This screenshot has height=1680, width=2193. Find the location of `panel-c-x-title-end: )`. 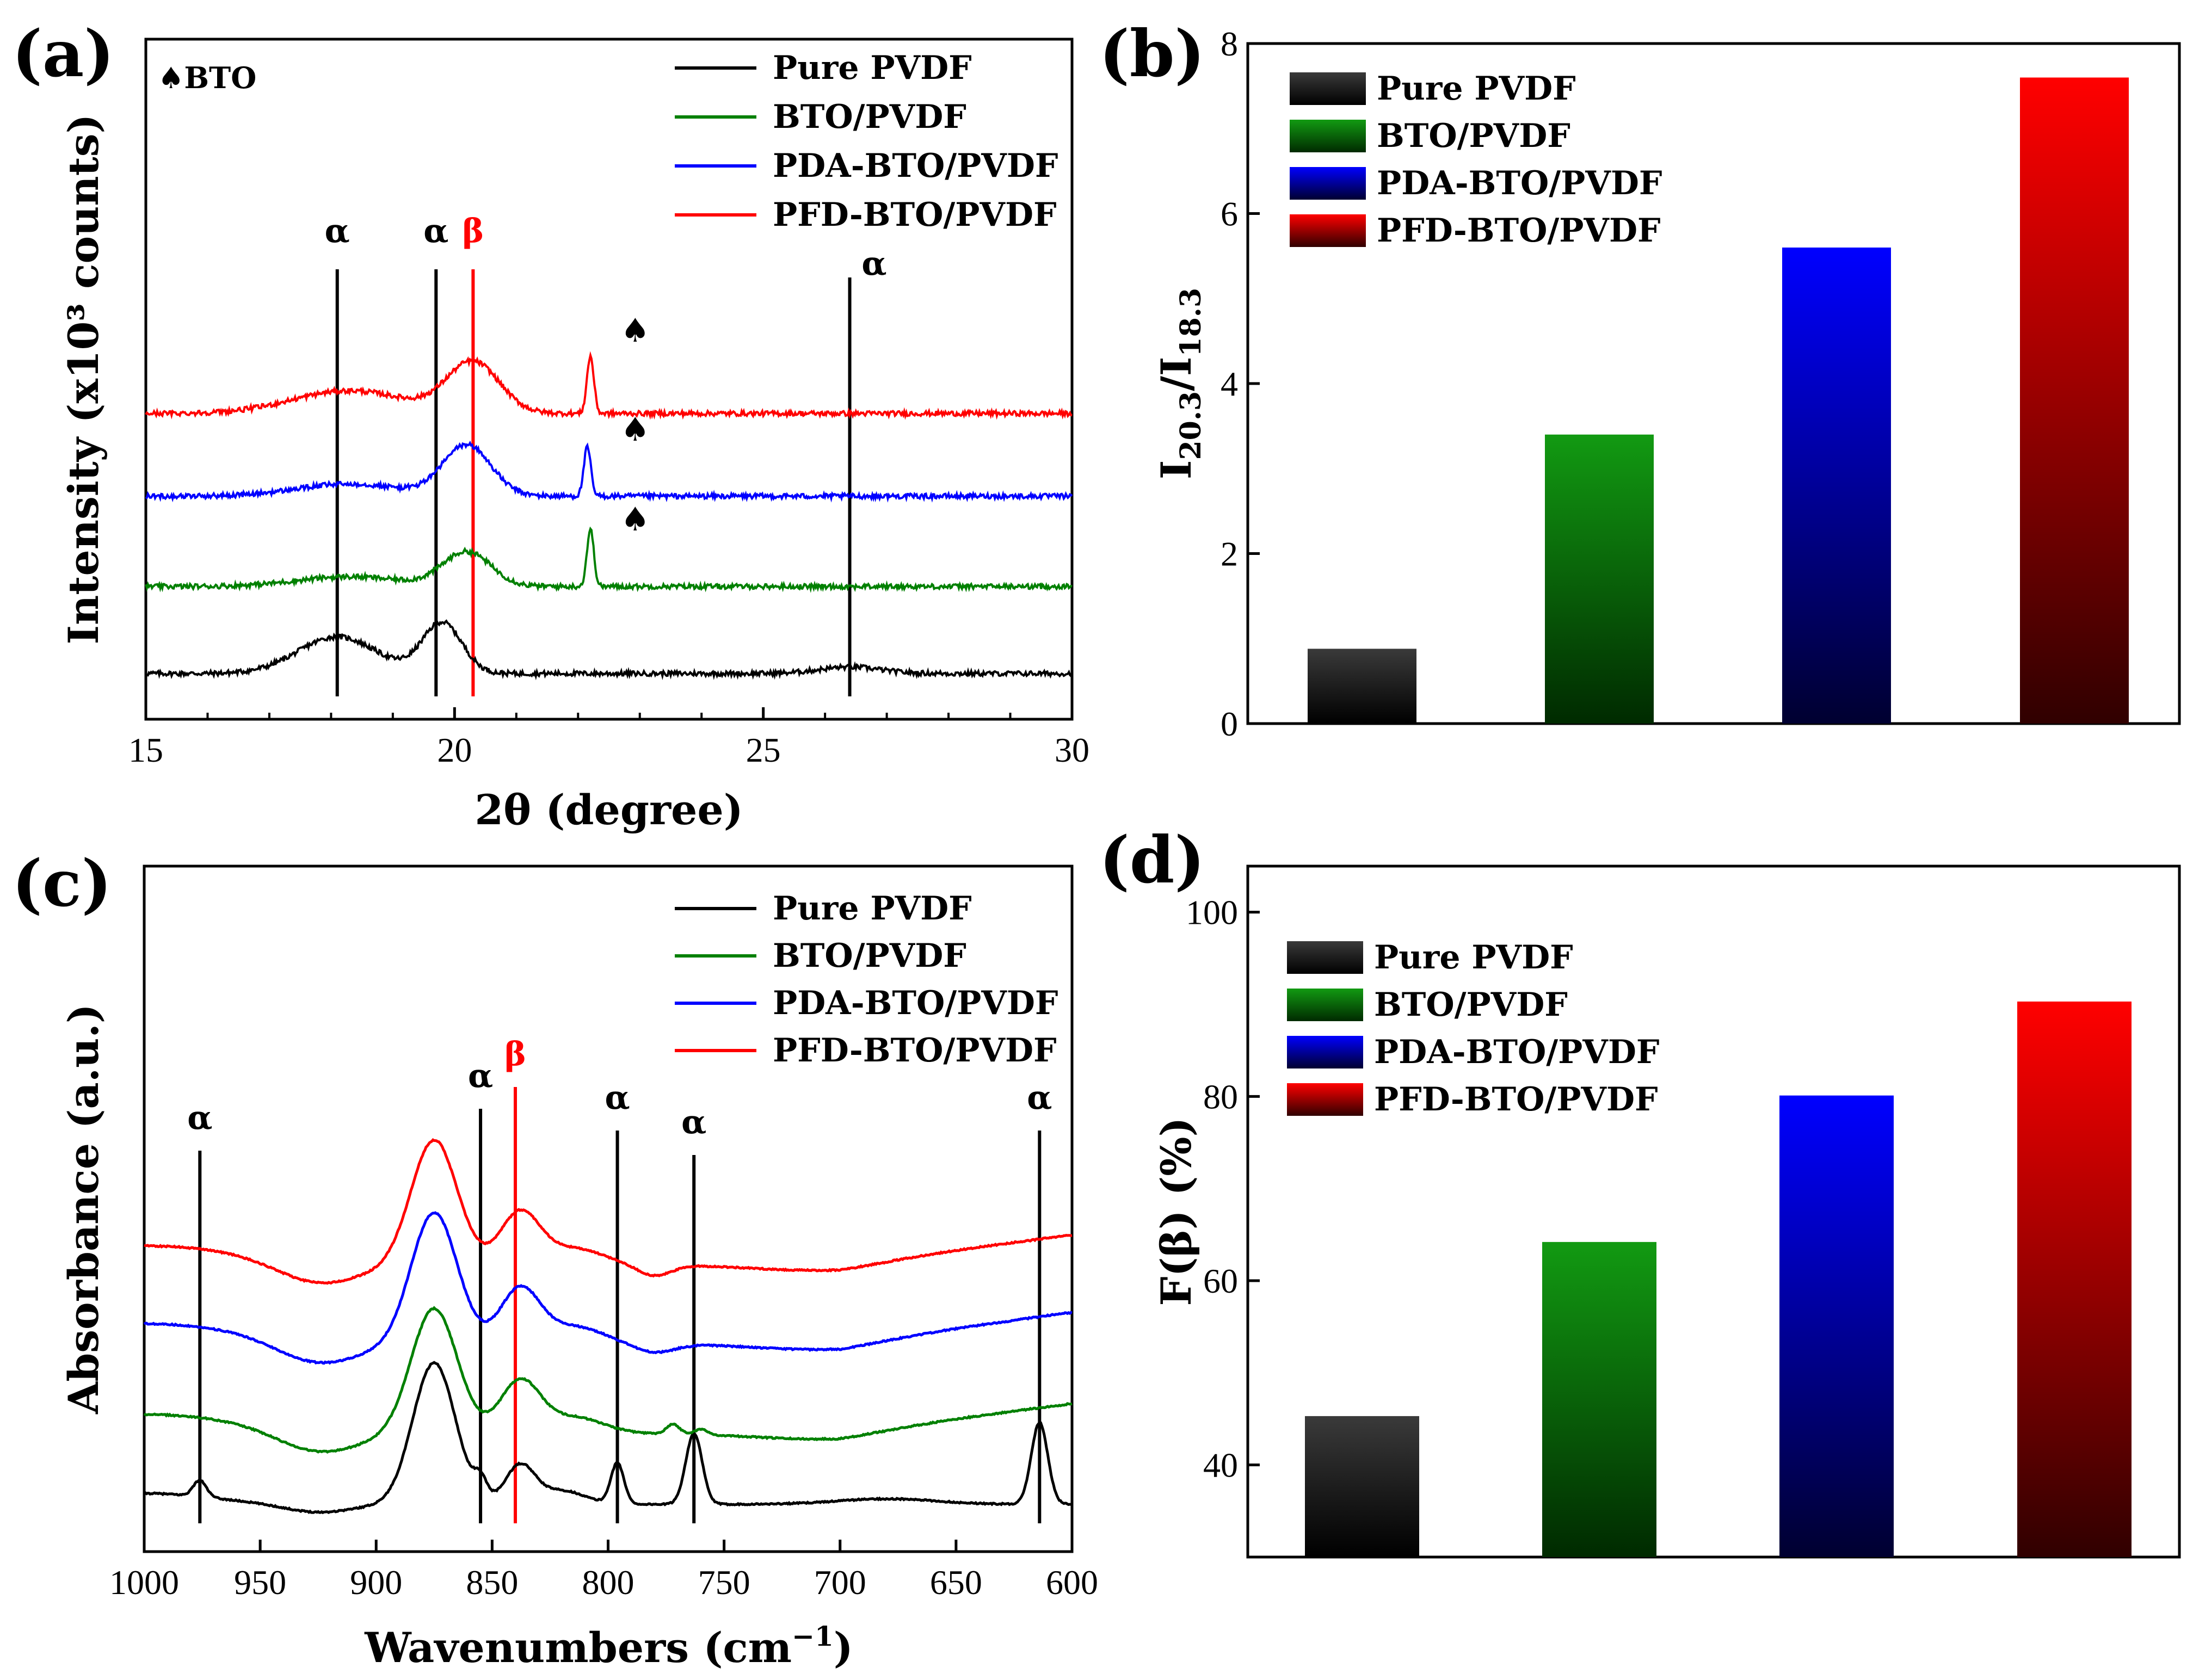

panel-c-x-title-end: ) is located at coordinates (843, 1647).